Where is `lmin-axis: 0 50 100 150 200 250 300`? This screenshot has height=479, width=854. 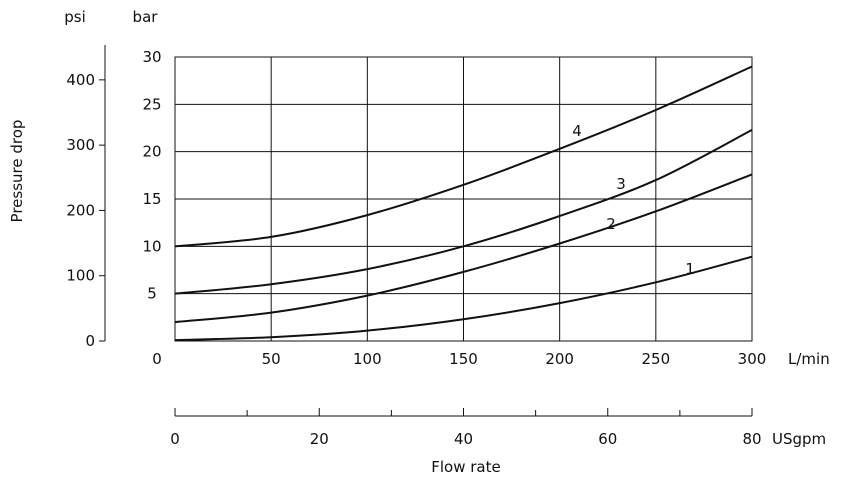 lmin-axis: 0 50 100 150 200 250 300 is located at coordinates (459, 359).